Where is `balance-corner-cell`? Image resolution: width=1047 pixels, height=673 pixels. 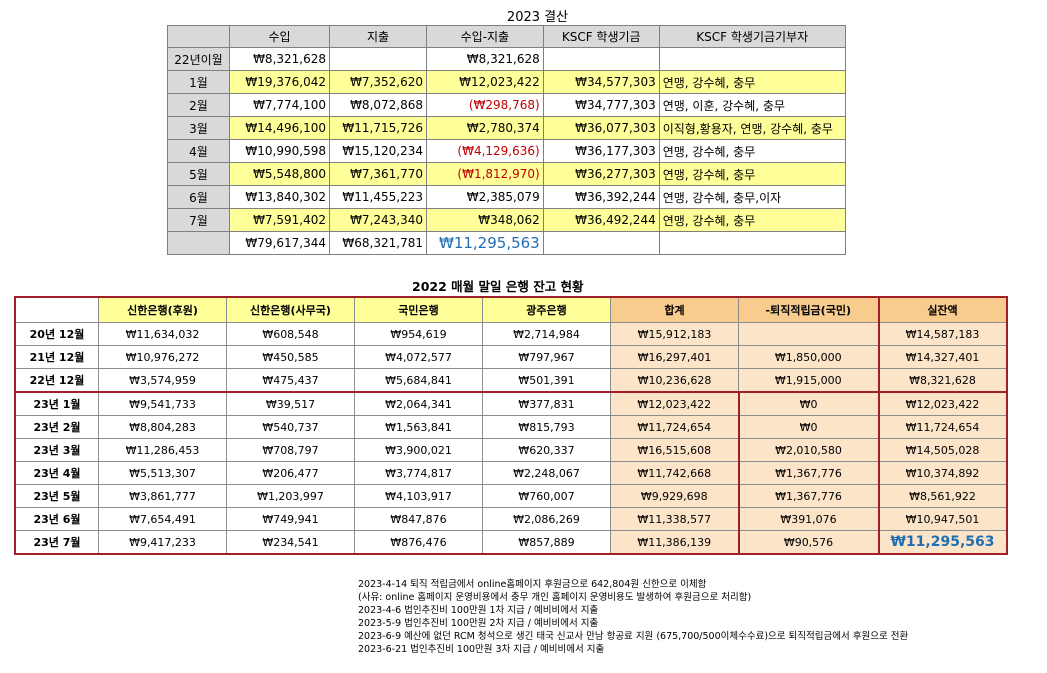 balance-corner-cell is located at coordinates (56, 309).